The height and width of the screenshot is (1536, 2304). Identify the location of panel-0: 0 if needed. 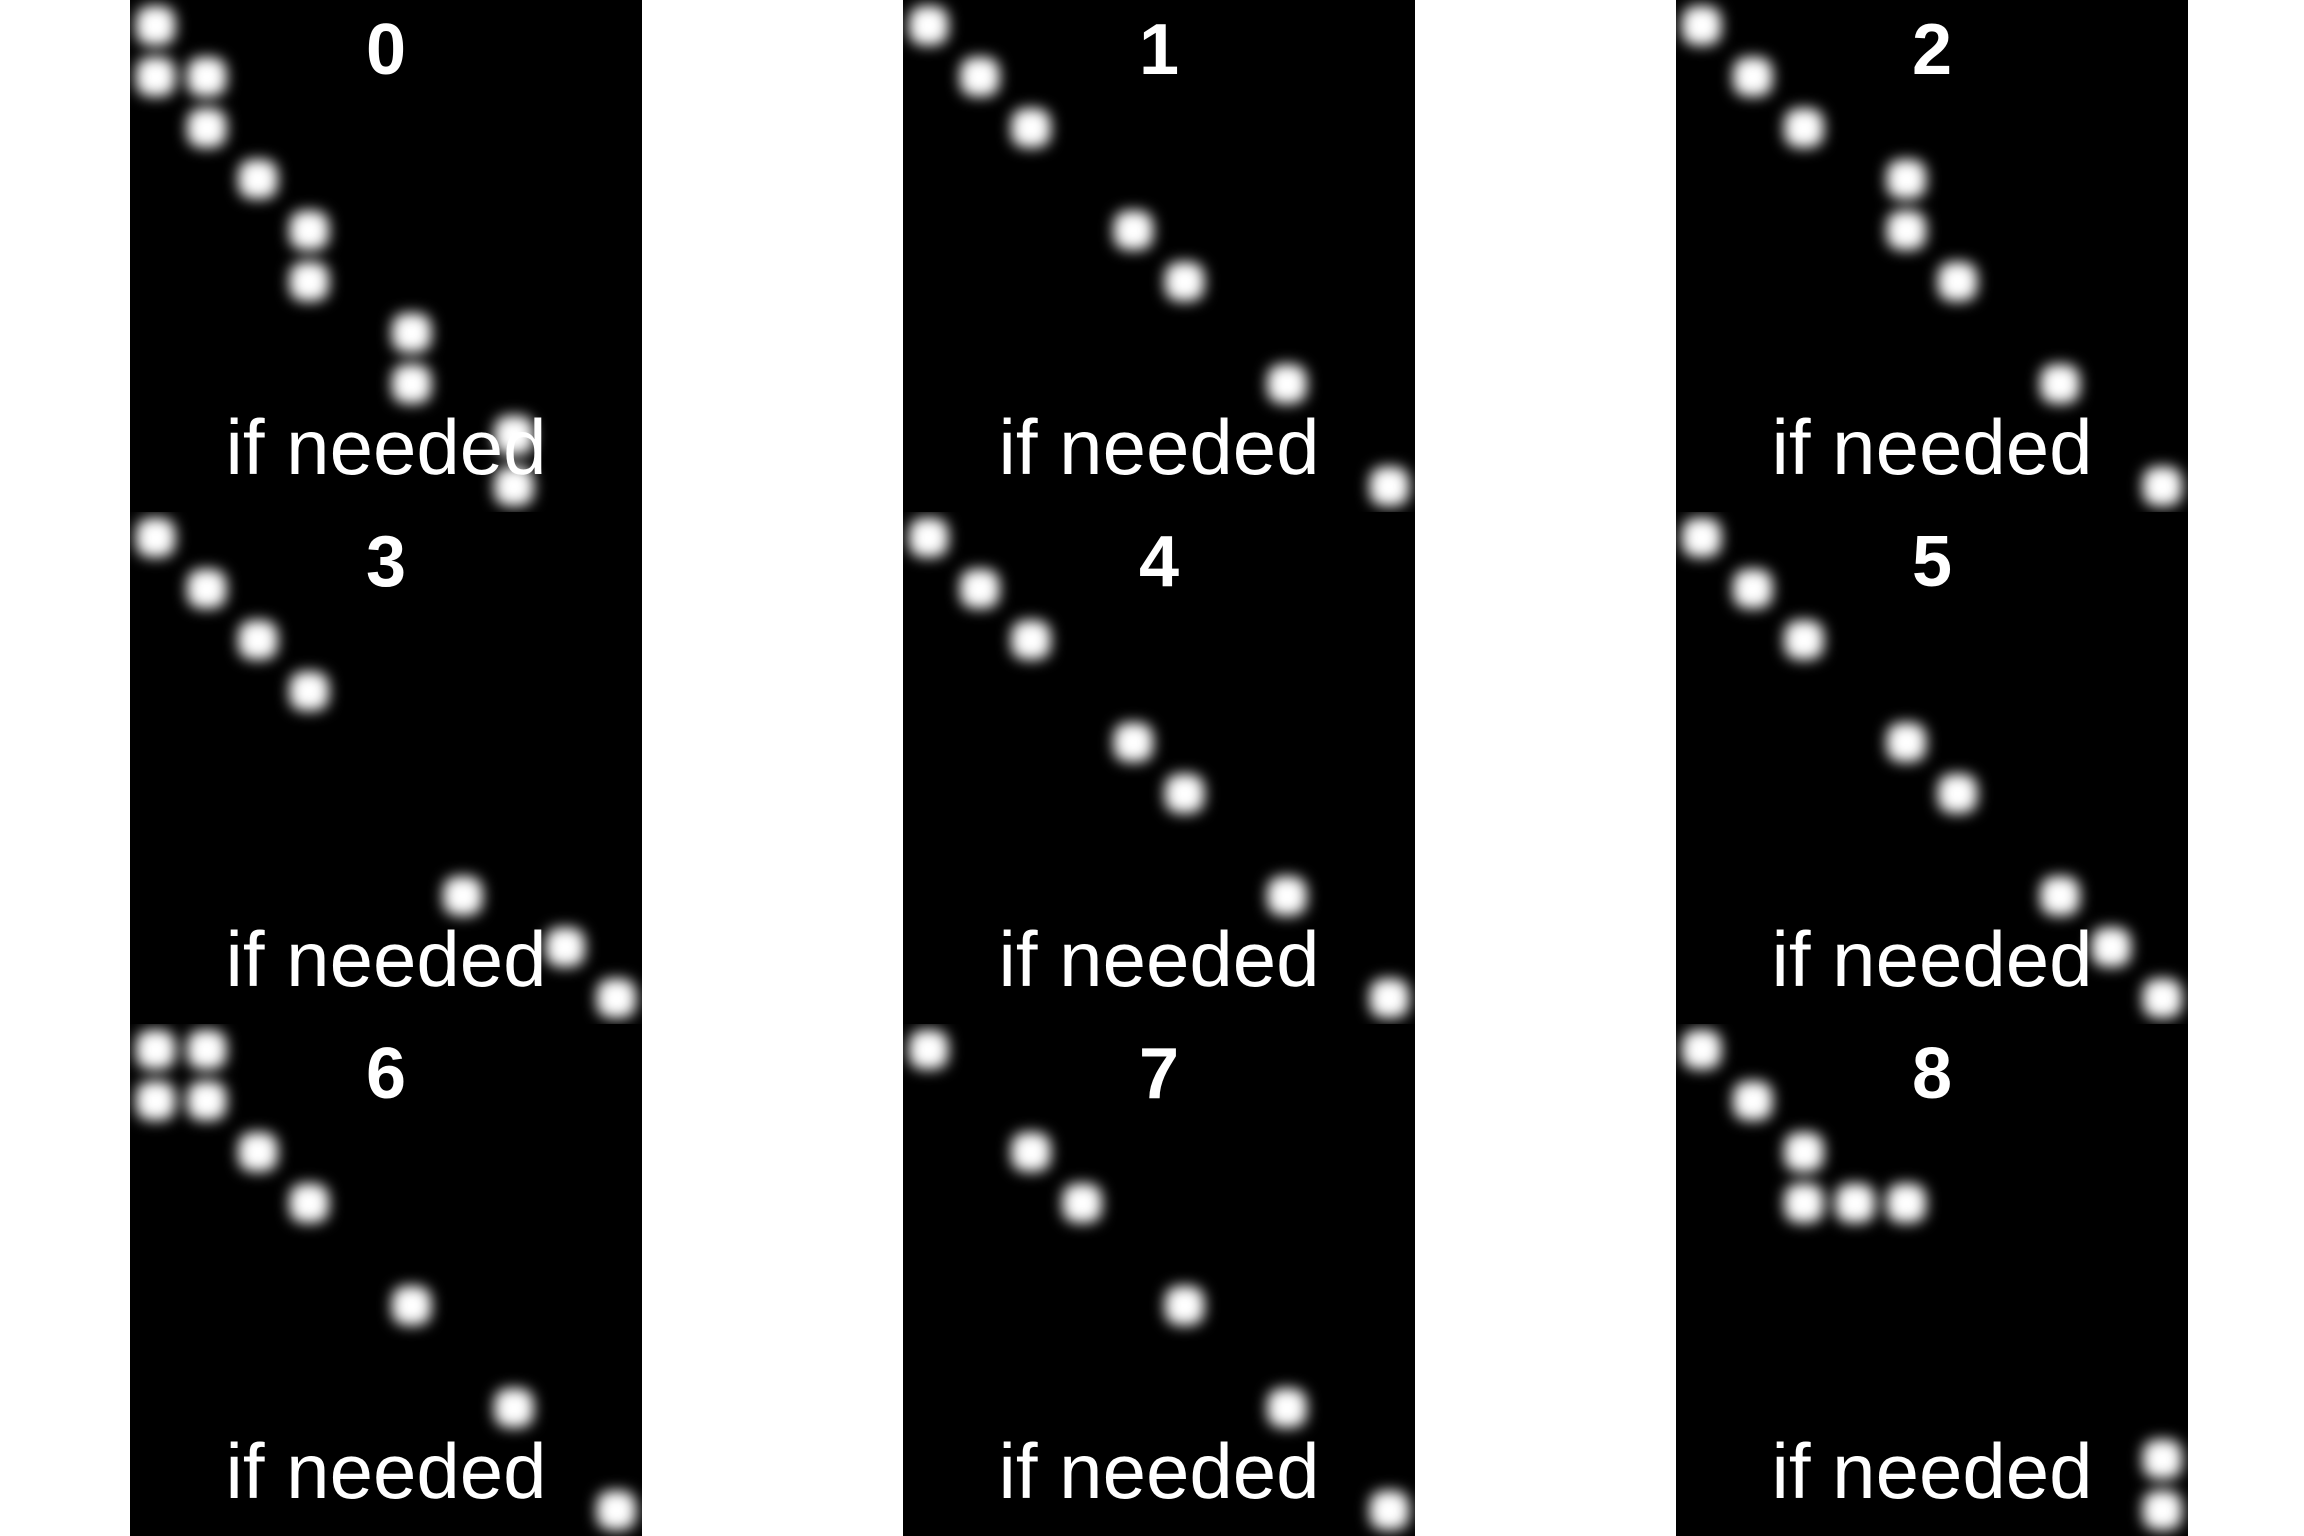
(386, 256).